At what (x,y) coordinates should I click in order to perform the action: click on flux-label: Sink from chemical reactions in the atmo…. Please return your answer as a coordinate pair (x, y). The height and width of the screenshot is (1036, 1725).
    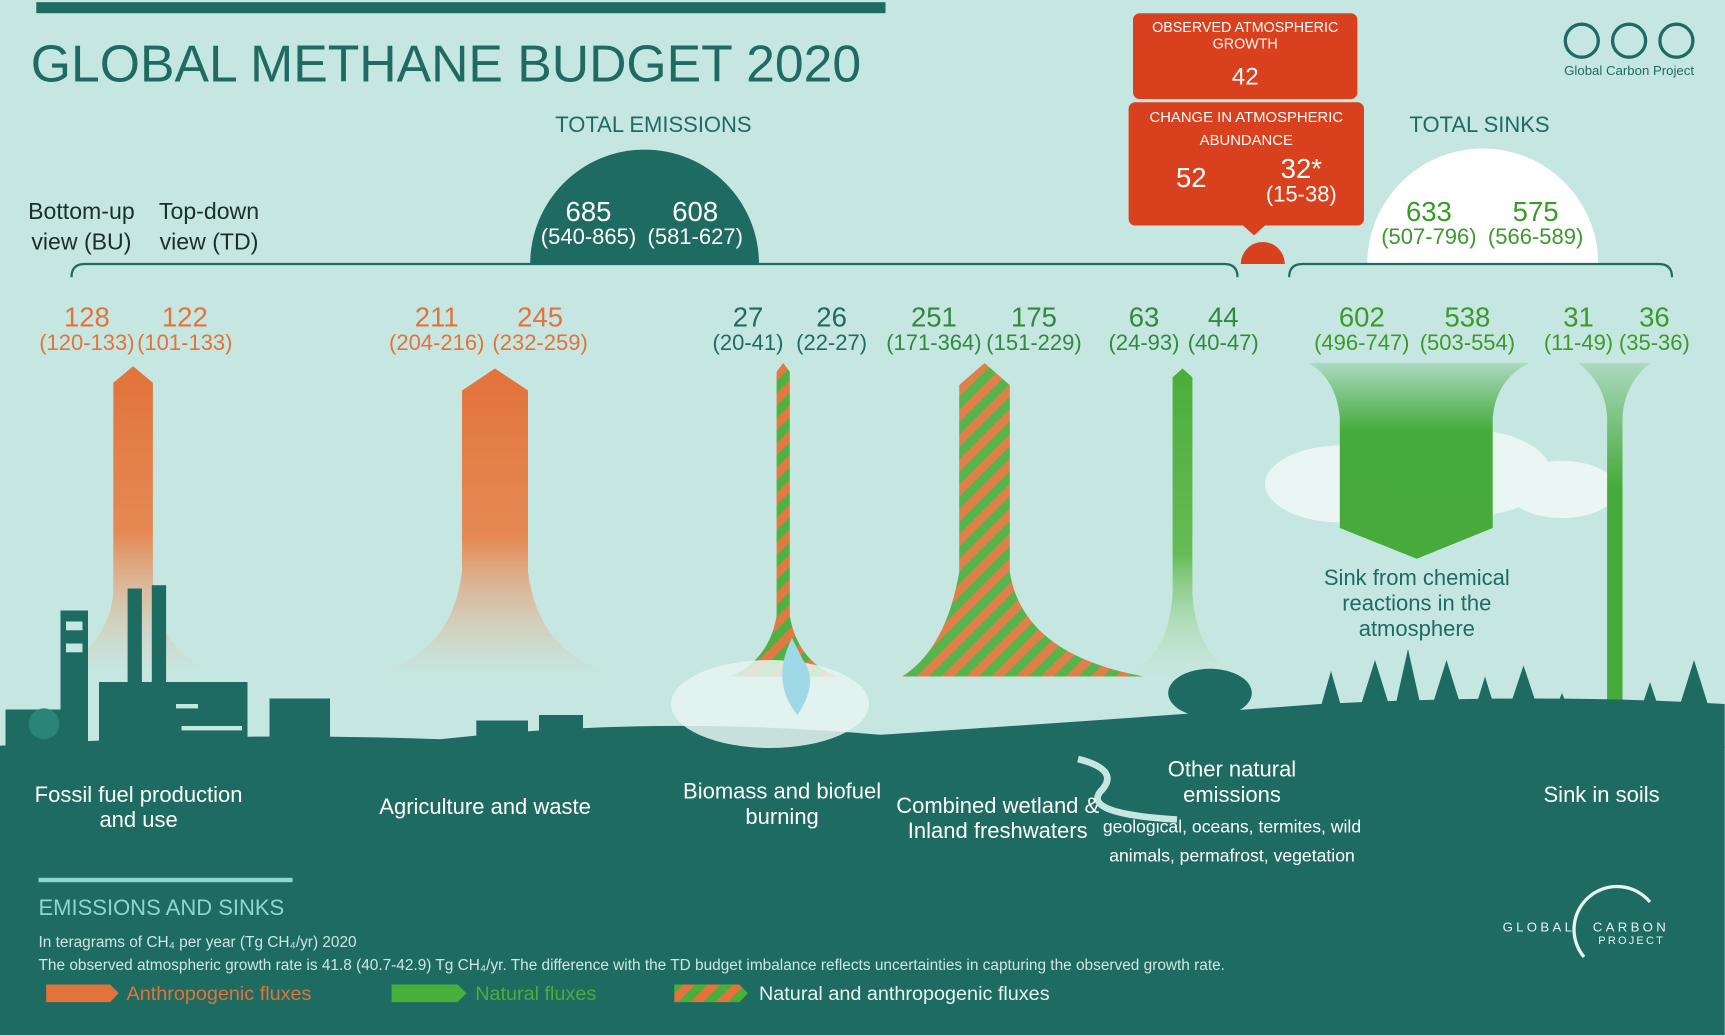
    Looking at the image, I should click on (1416, 604).